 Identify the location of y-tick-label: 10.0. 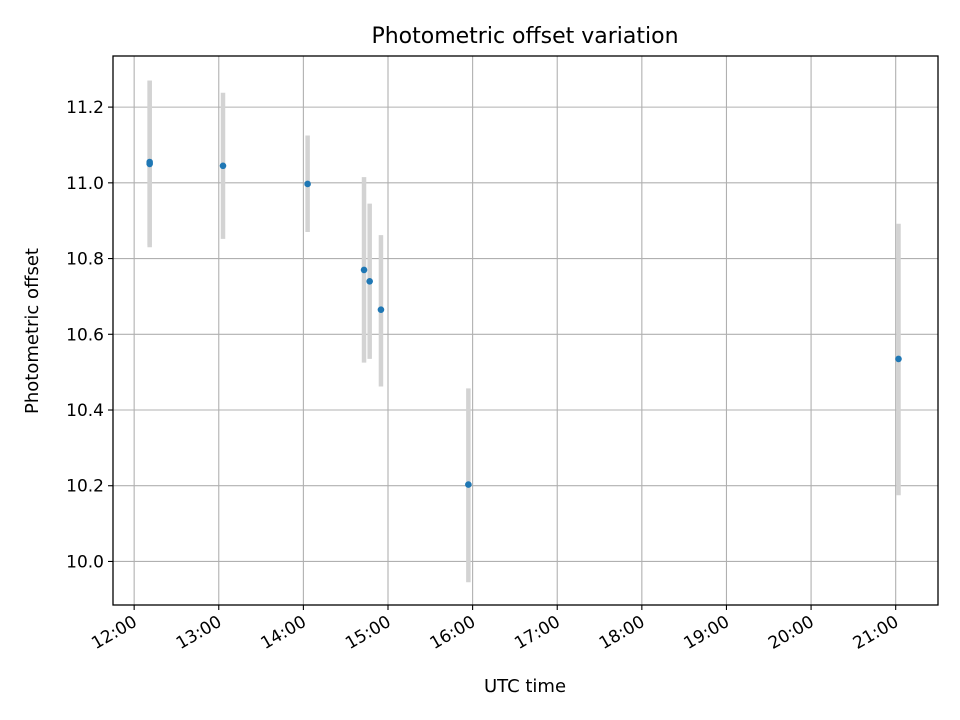
(85, 562).